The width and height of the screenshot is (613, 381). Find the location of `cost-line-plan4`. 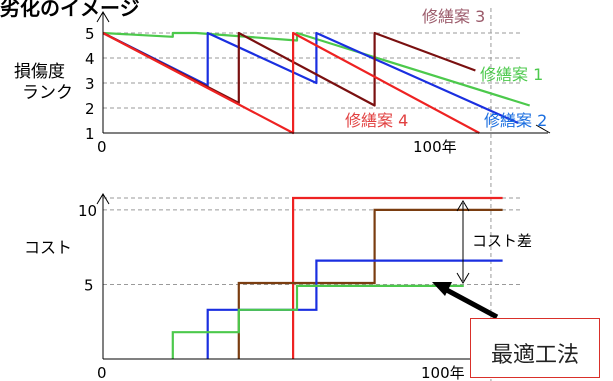

cost-line-plan4 is located at coordinates (397, 277).